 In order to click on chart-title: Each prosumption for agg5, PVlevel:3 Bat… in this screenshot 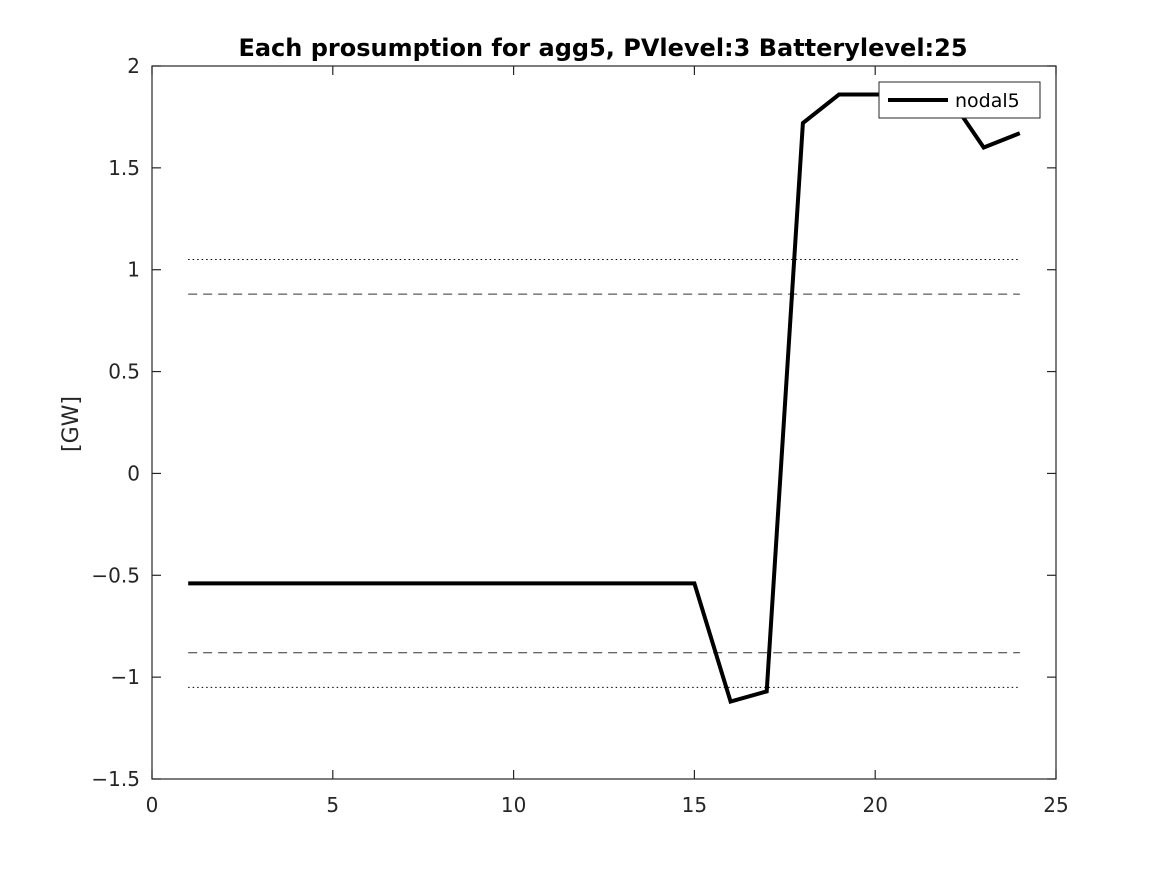, I will do `click(602, 48)`.